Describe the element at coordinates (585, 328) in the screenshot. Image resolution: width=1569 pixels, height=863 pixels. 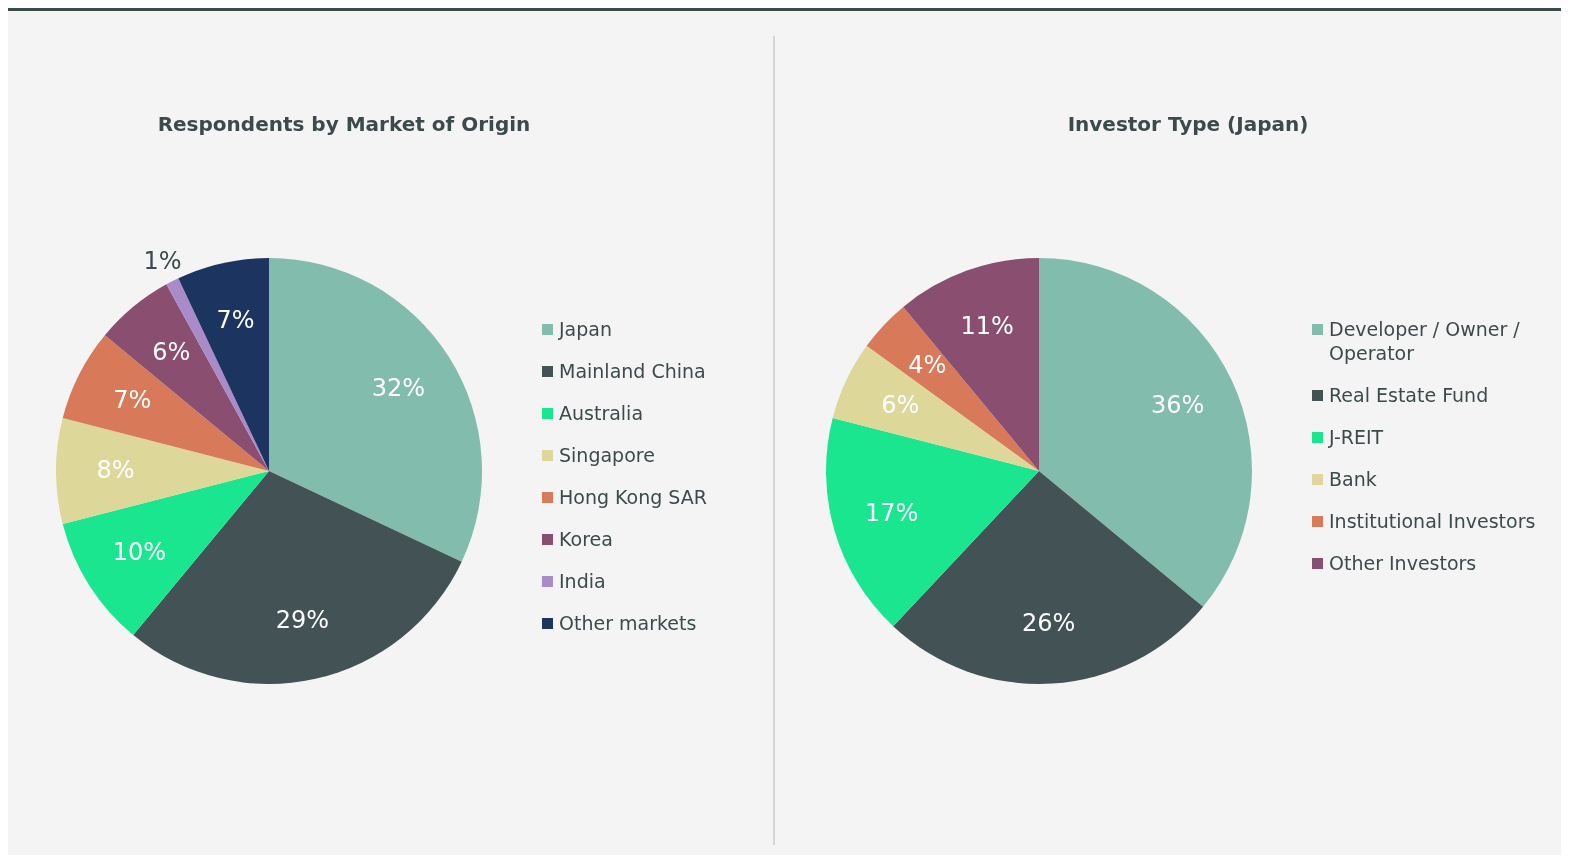
I see `legend-label: Japan` at that location.